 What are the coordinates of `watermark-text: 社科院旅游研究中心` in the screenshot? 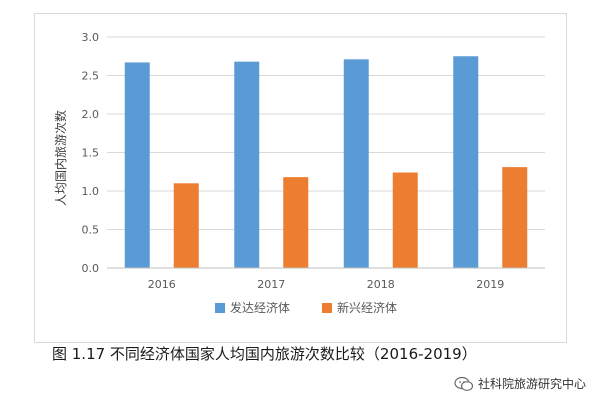 It's located at (531, 384).